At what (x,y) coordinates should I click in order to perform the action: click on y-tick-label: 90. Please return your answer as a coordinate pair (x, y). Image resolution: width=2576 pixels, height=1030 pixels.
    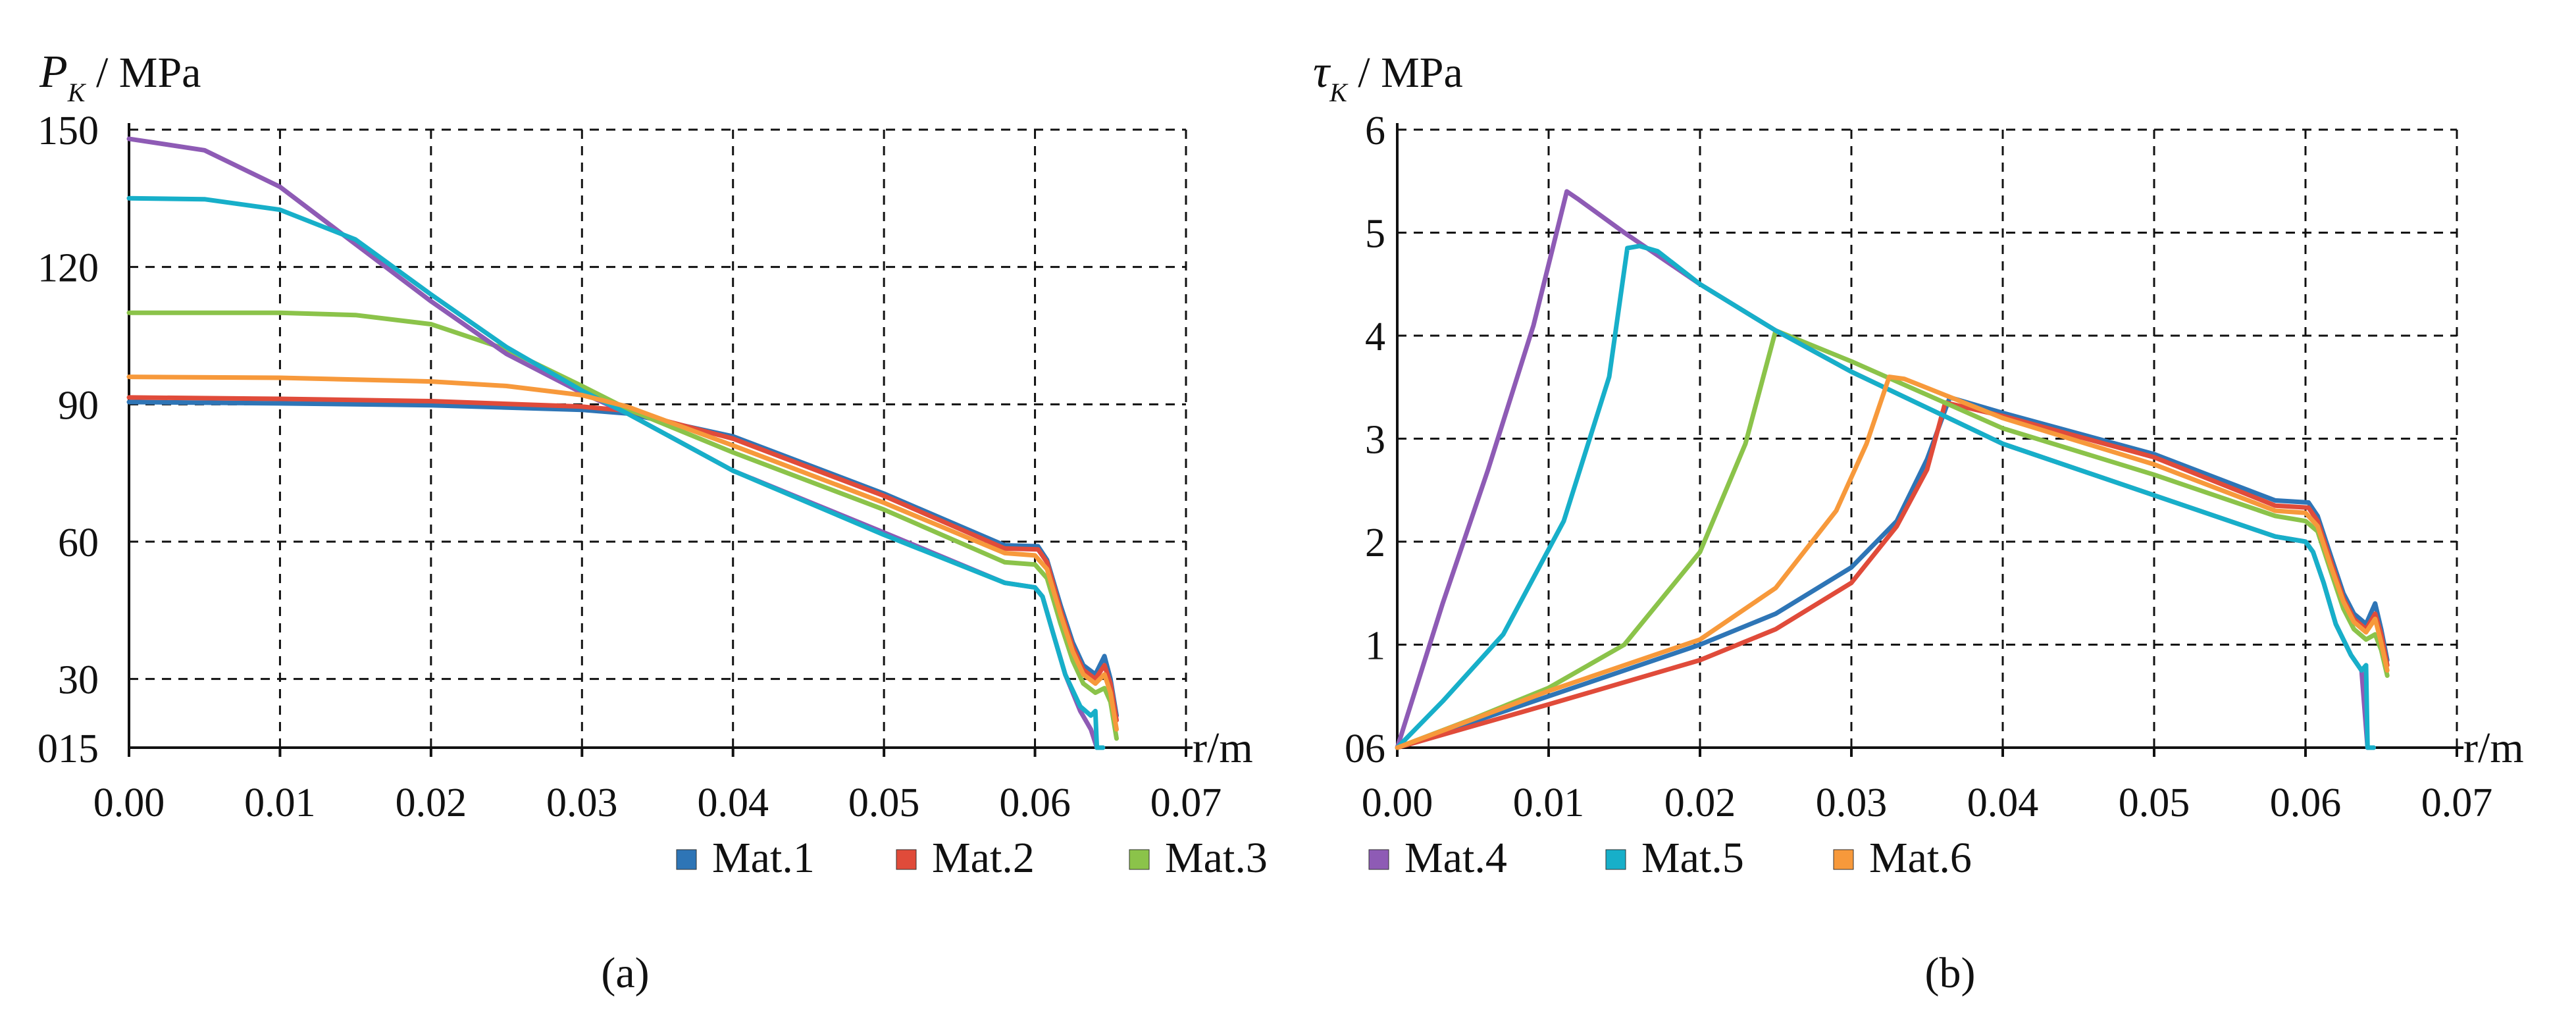
    Looking at the image, I should click on (78, 405).